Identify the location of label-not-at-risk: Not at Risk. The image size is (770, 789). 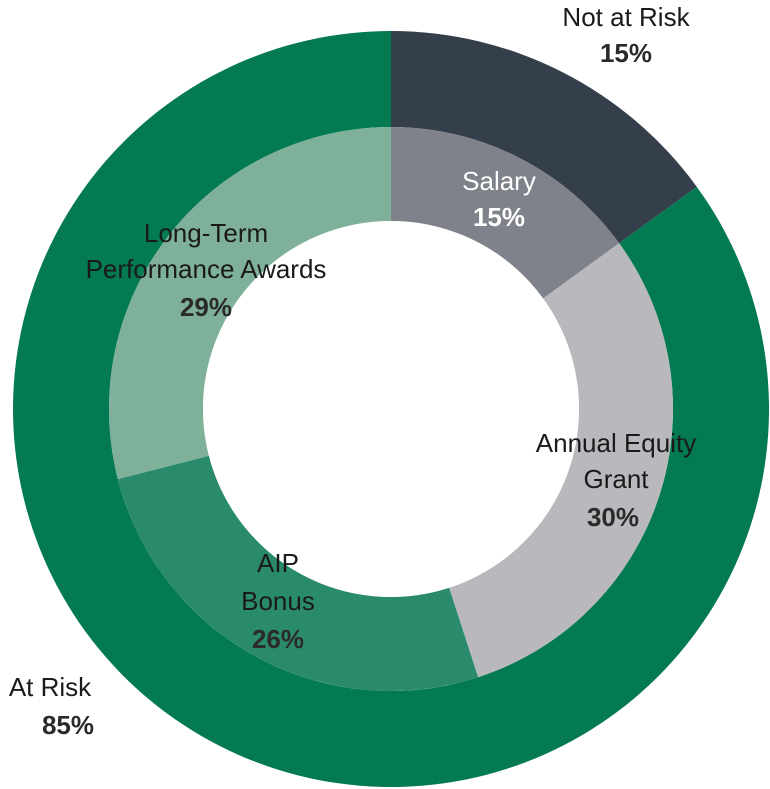
(626, 17).